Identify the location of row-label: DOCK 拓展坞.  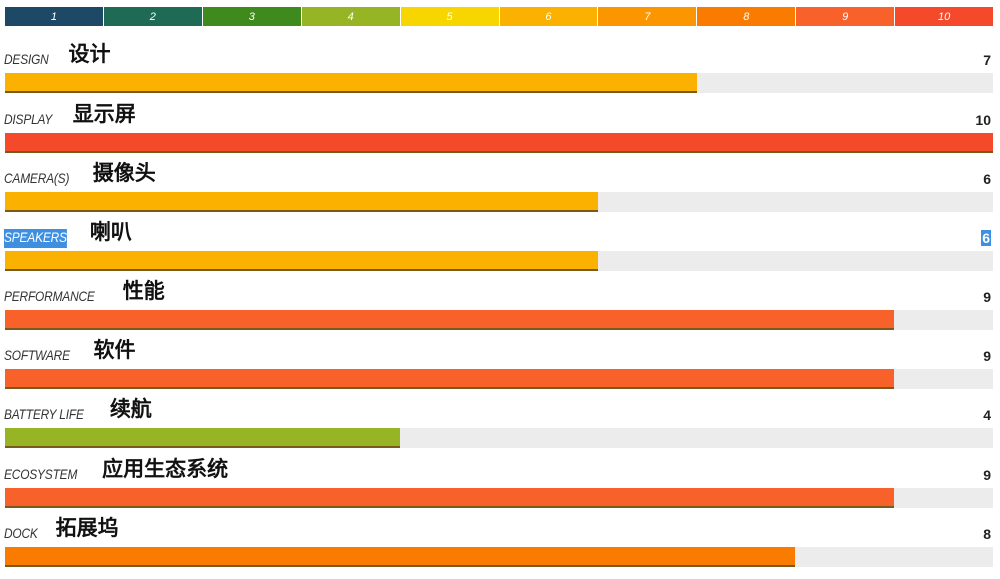
(61, 529).